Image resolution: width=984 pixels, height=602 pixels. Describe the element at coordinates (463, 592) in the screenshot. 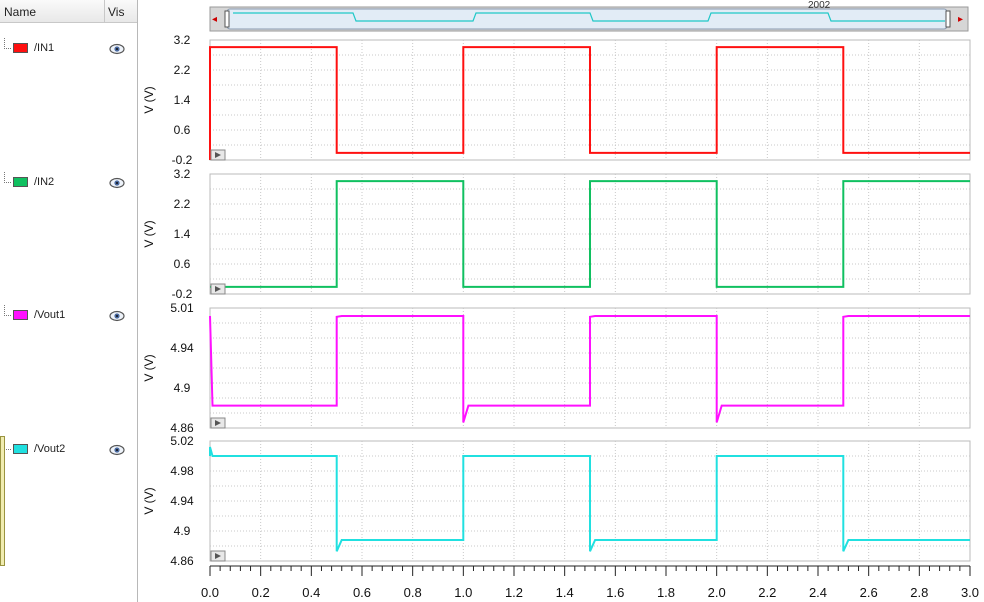

I see `x-tick-label: 1.0` at that location.